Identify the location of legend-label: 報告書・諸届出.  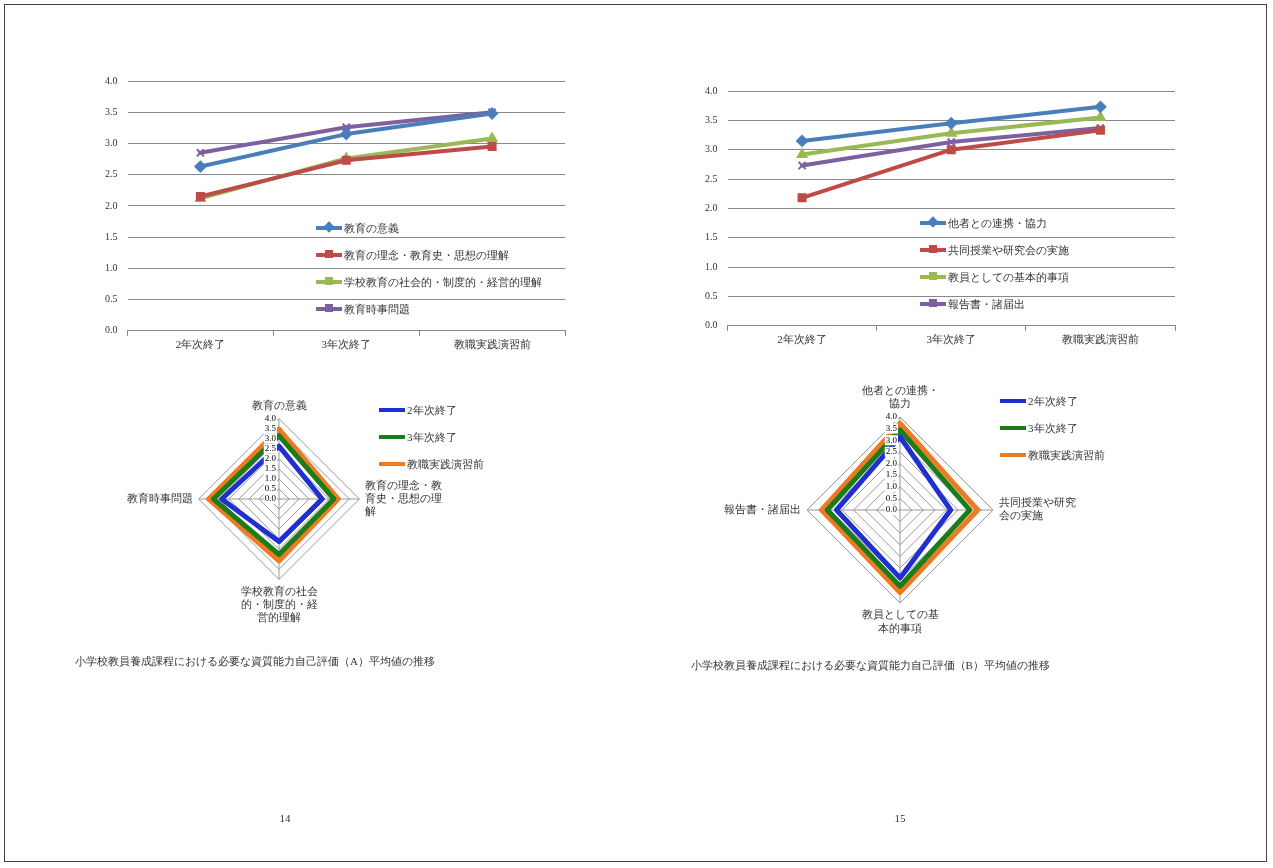
(986, 303).